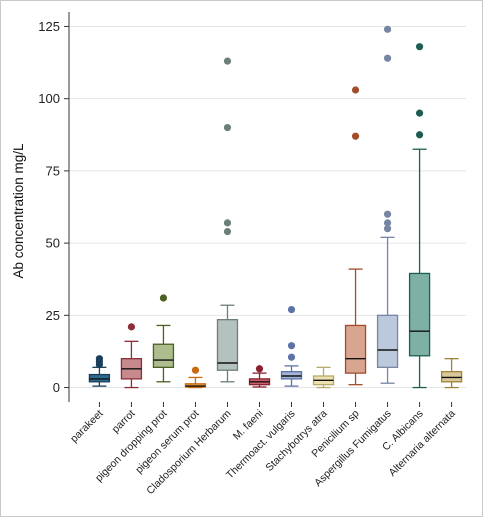 The width and height of the screenshot is (483, 517). Describe the element at coordinates (56, 387) in the screenshot. I see `y-tick-label: 0` at that location.